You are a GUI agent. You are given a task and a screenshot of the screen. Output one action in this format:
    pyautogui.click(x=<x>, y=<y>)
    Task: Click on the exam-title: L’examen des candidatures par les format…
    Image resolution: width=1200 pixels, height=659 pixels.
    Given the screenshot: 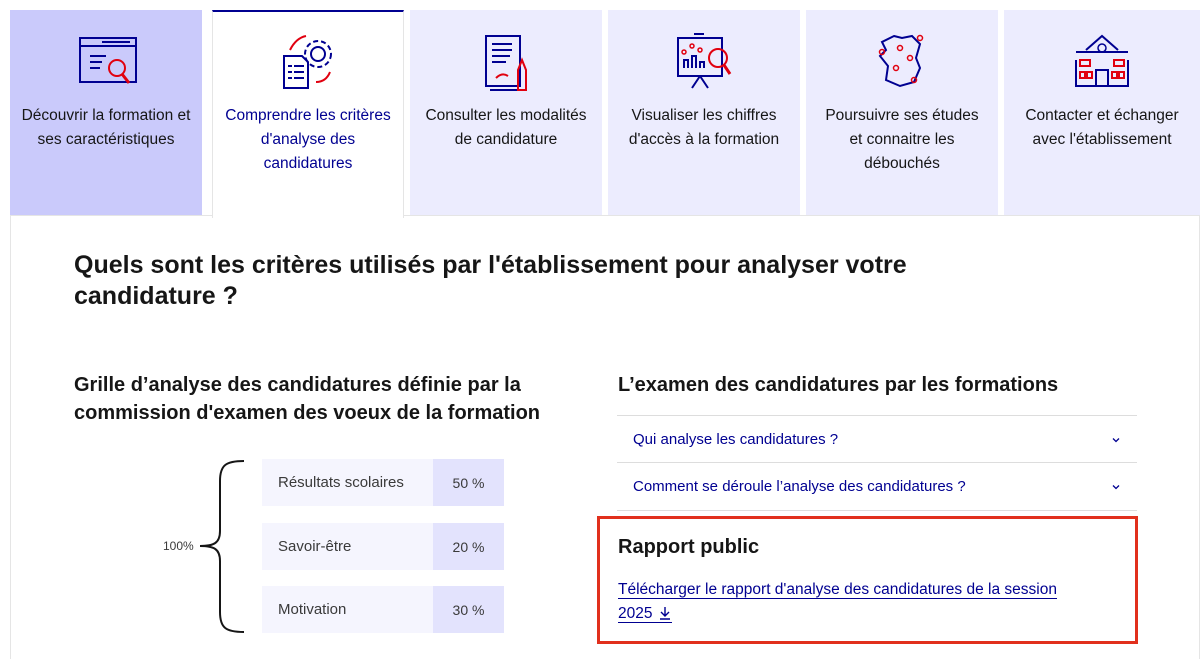 What is the action you would take?
    pyautogui.click(x=838, y=385)
    